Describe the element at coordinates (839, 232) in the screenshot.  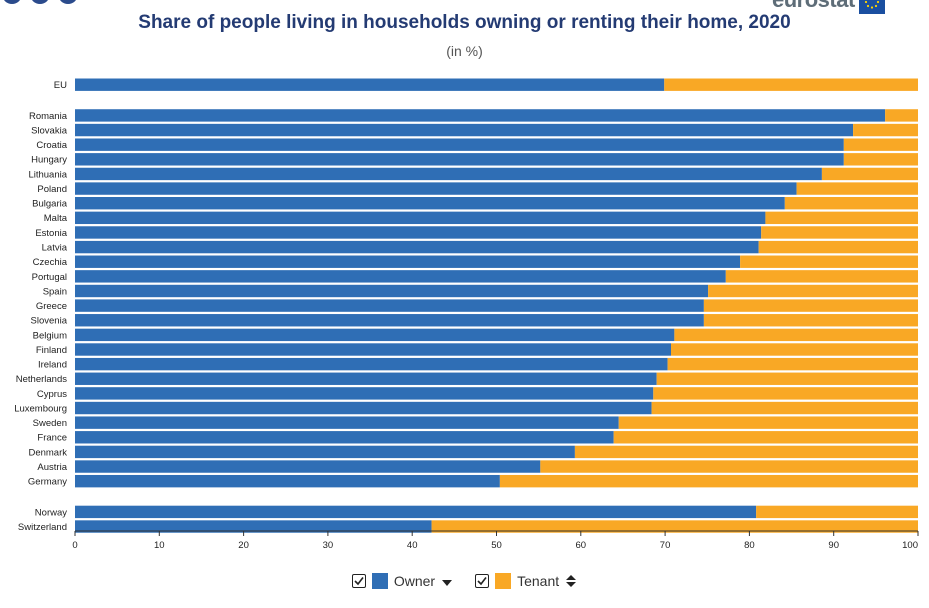
I see `bar-tenant-estonia` at that location.